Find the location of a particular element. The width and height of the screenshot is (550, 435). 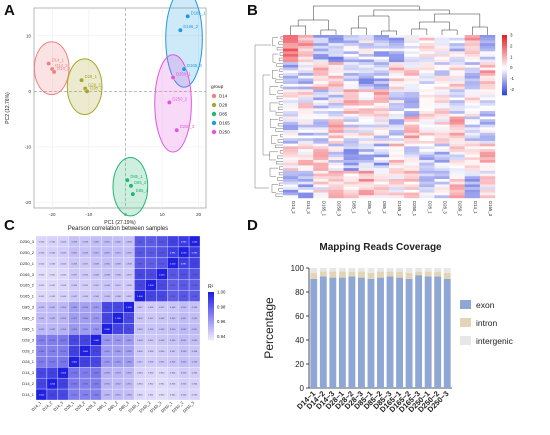

correlation-cell-value: 0.949 is located at coordinates (129, 242).